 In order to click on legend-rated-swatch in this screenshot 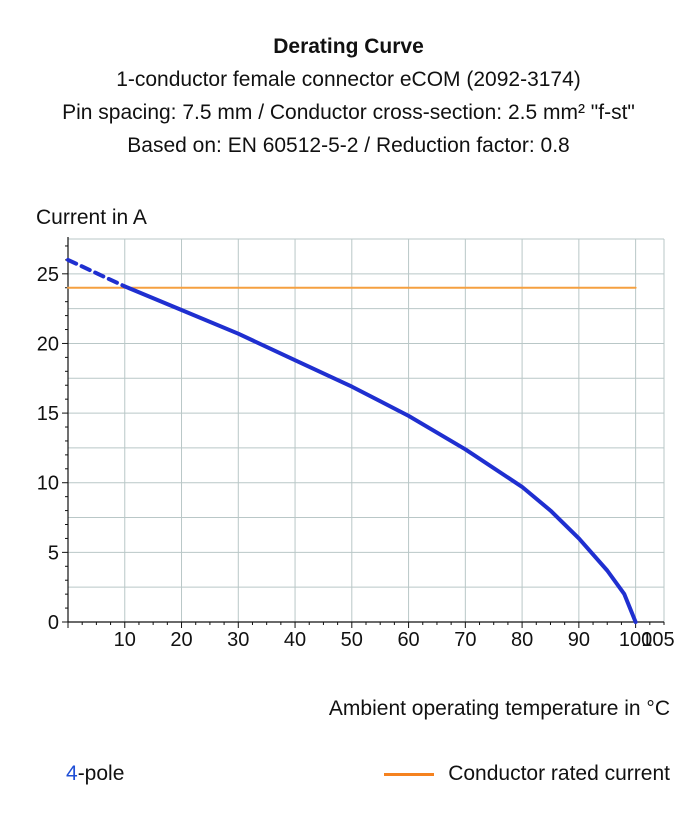, I will do `click(409, 774)`.